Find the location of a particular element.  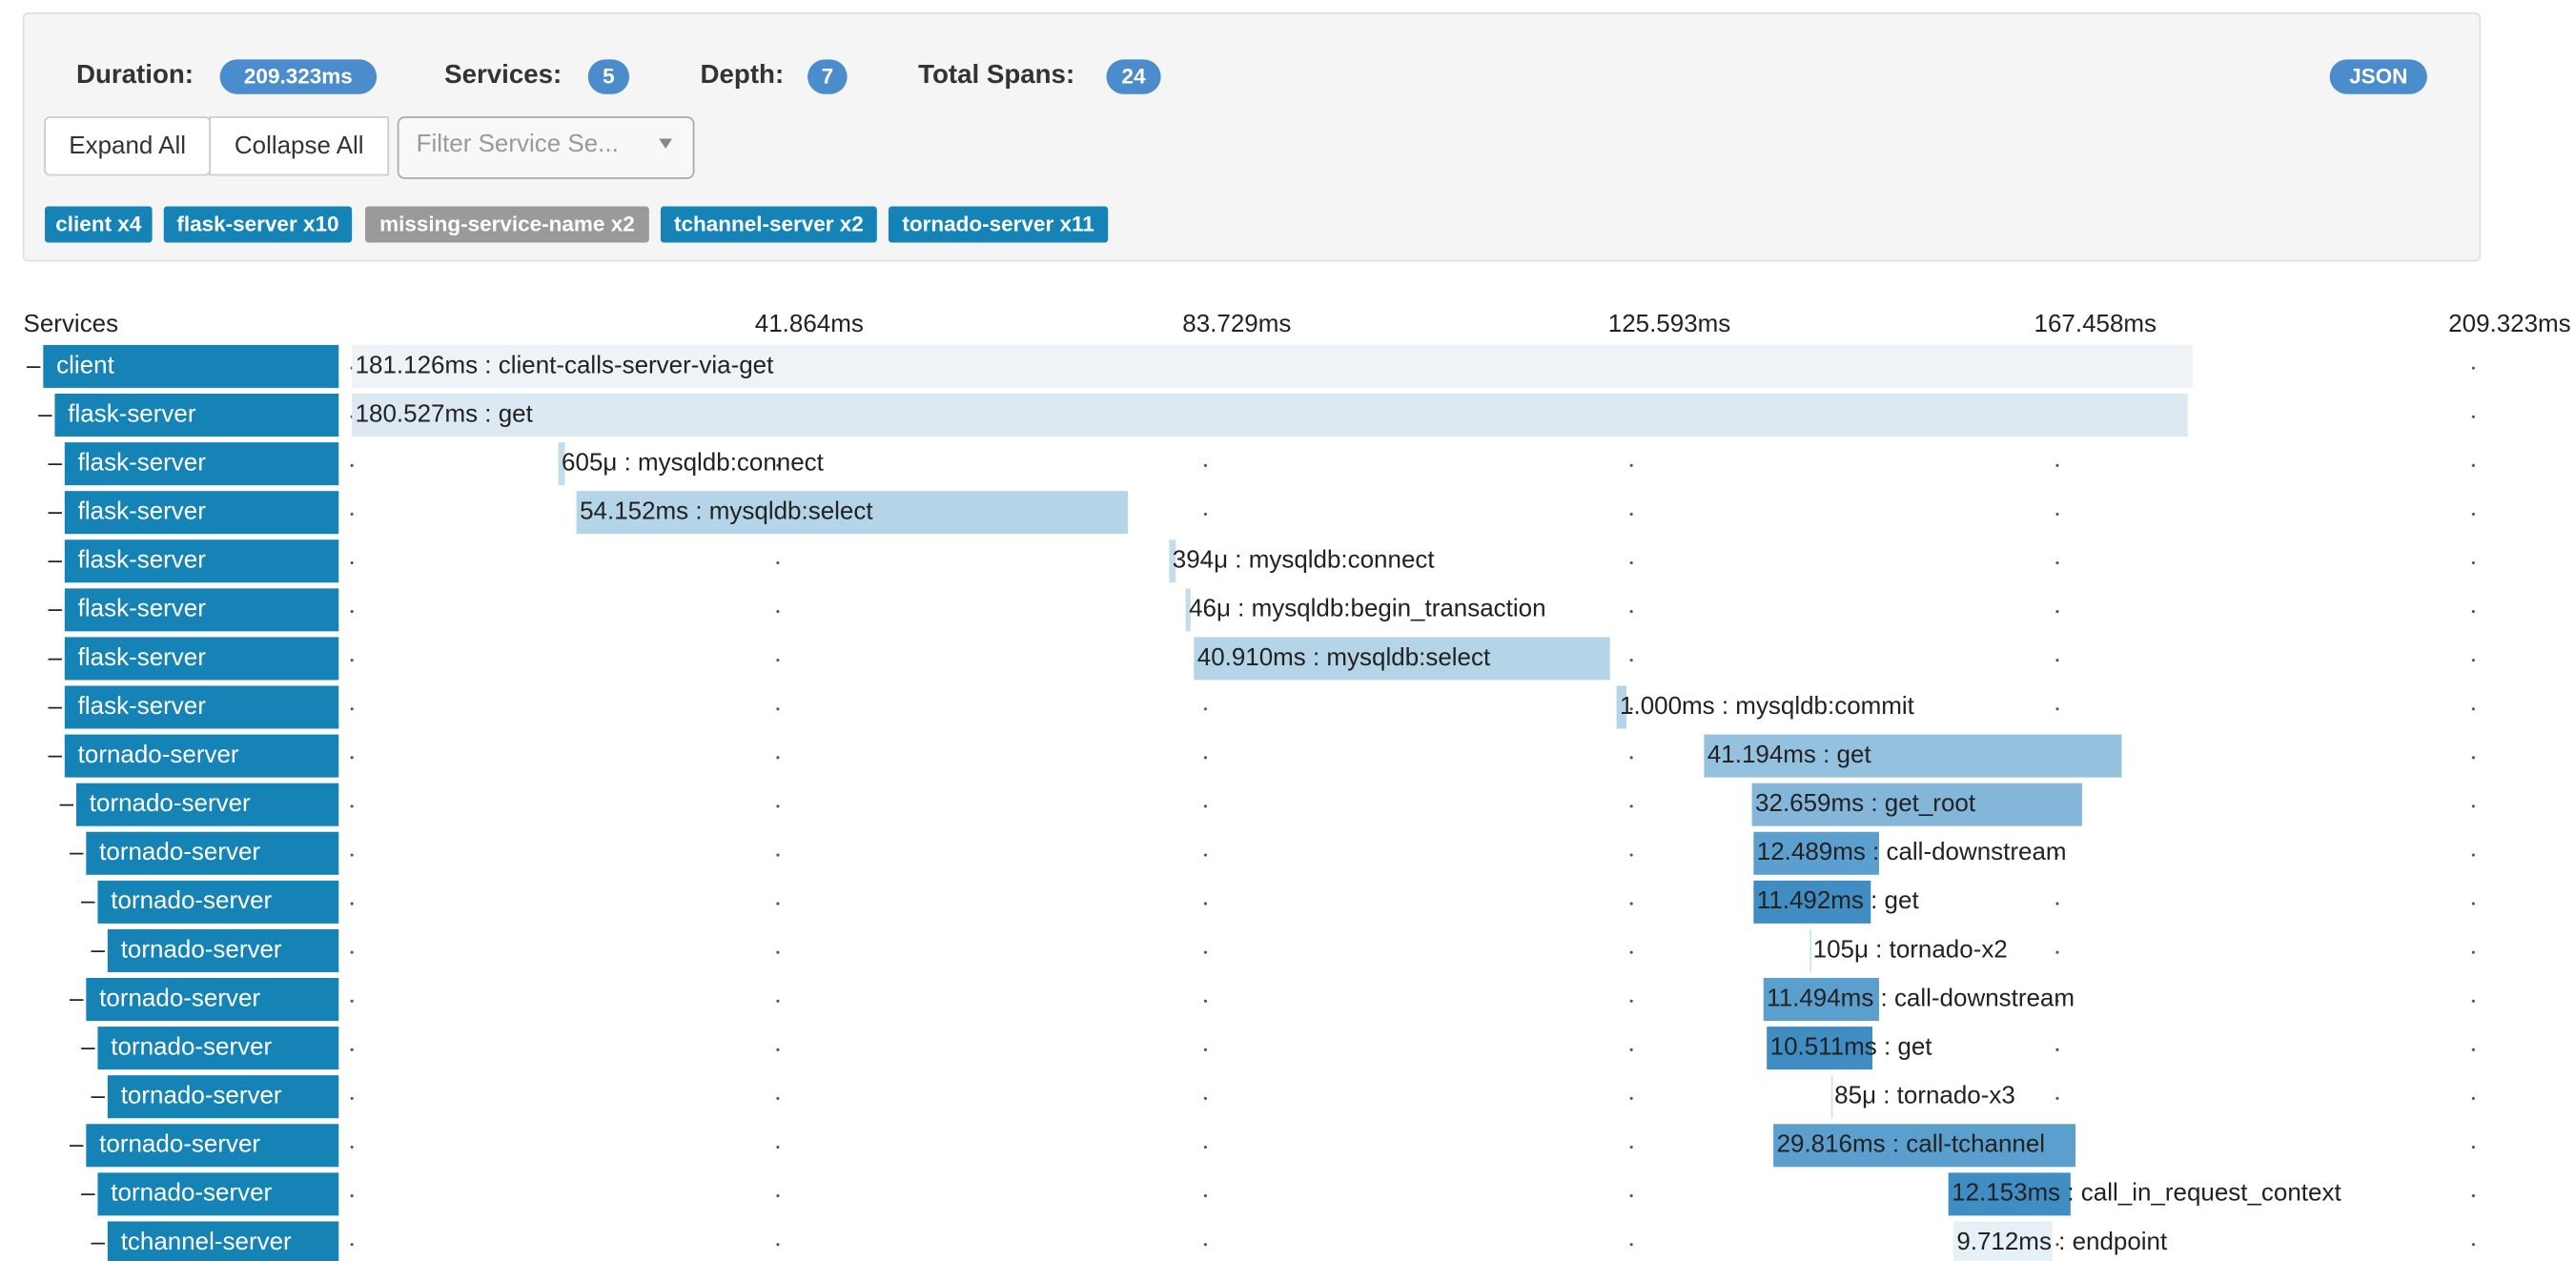

span-label: 180.527ms : get is located at coordinates (445, 412).